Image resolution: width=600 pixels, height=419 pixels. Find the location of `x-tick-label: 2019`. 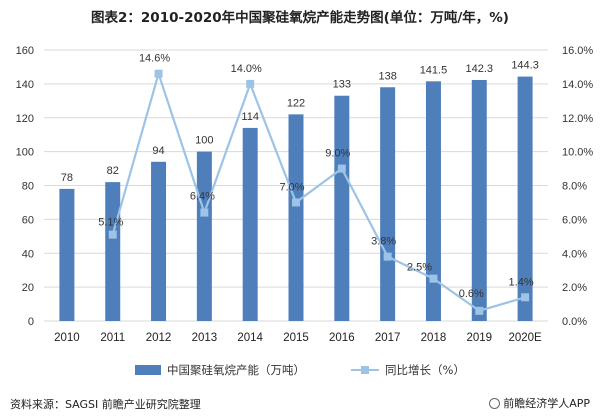

x-tick-label: 2019 is located at coordinates (479, 338).